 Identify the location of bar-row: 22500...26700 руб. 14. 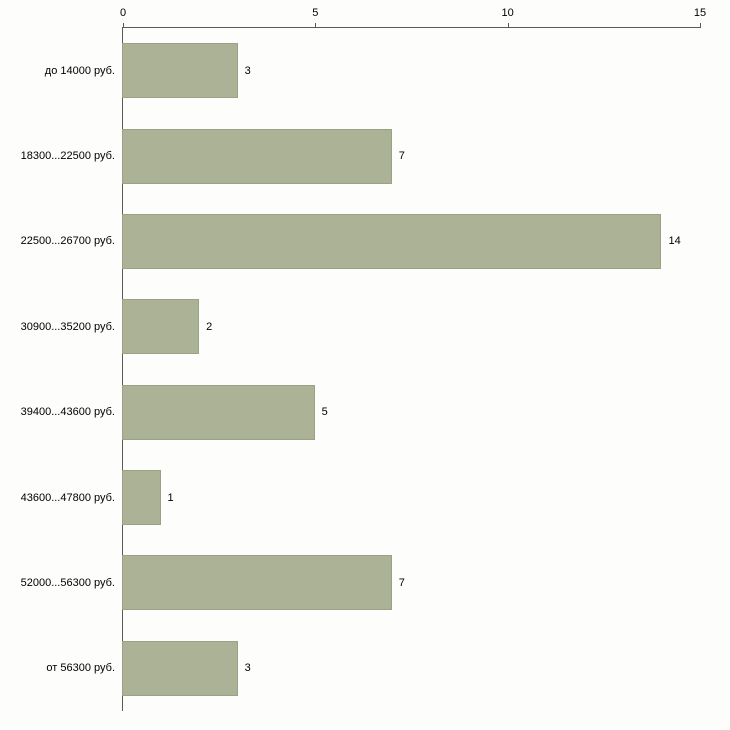
(350, 241).